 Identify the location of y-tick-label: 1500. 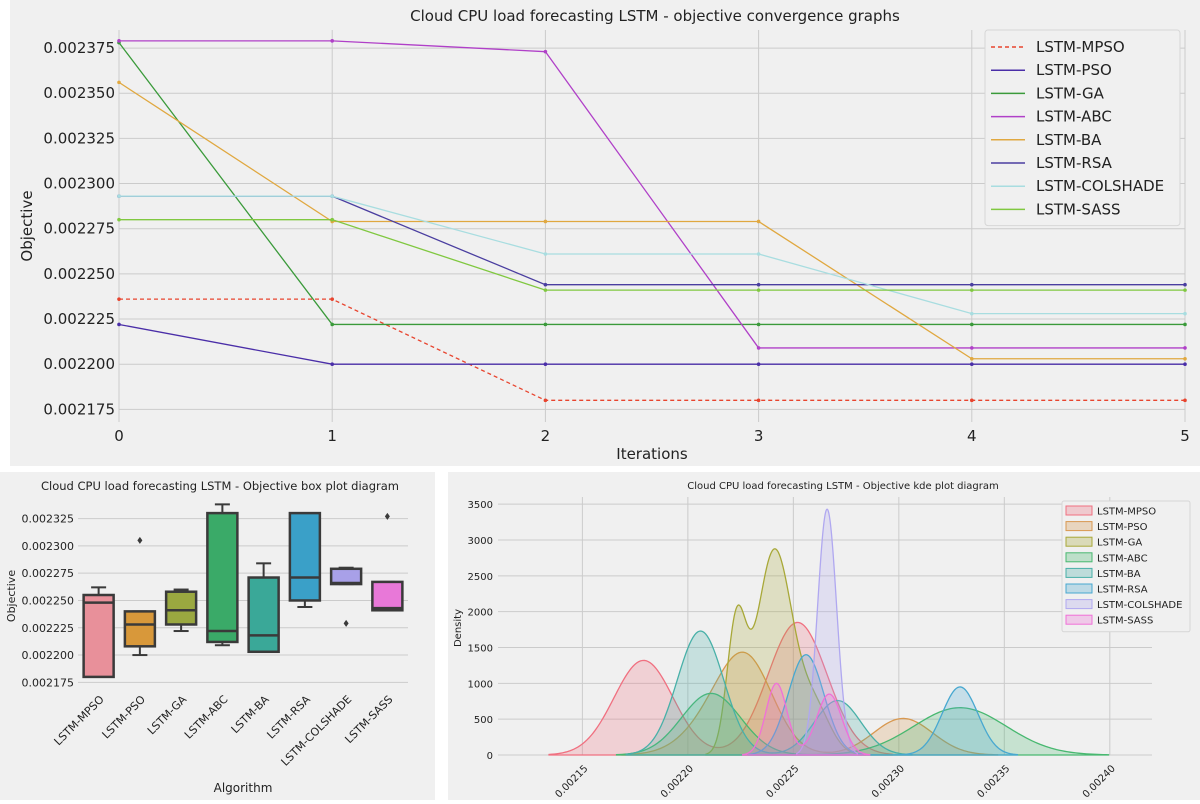
(480, 649).